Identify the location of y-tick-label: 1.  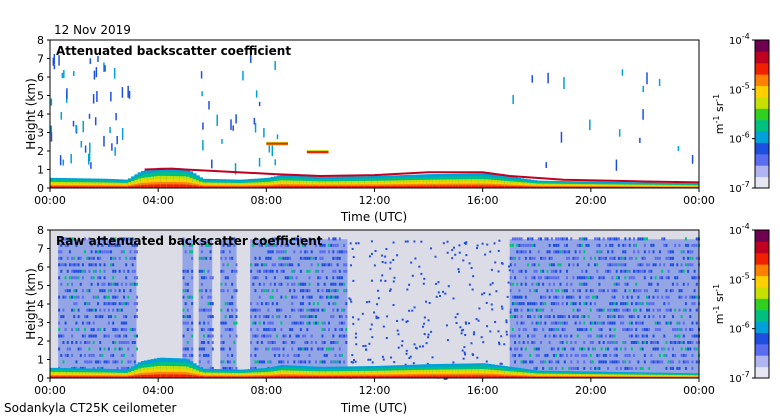
(40, 170).